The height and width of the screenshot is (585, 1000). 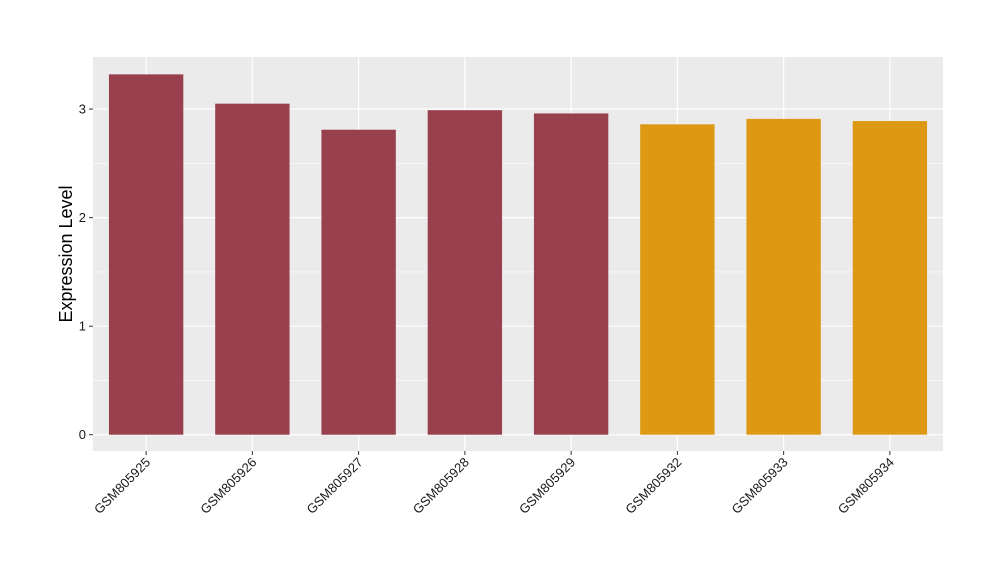 I want to click on y-tick-label: 3, so click(x=82, y=109).